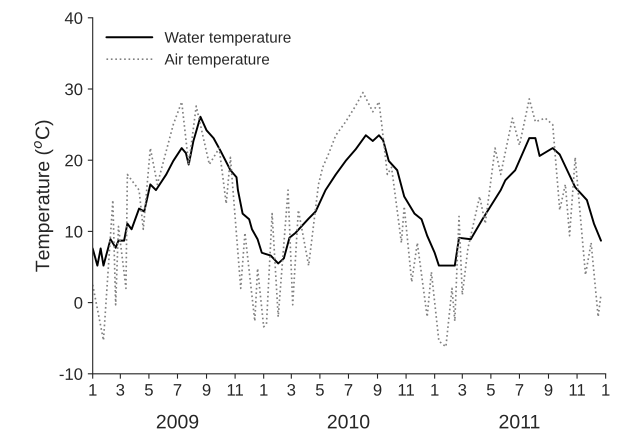 This screenshot has height=445, width=618. What do you see at coordinates (44, 196) in the screenshot?
I see `y-axis-title: Temperature ($^{o}$C)` at bounding box center [44, 196].